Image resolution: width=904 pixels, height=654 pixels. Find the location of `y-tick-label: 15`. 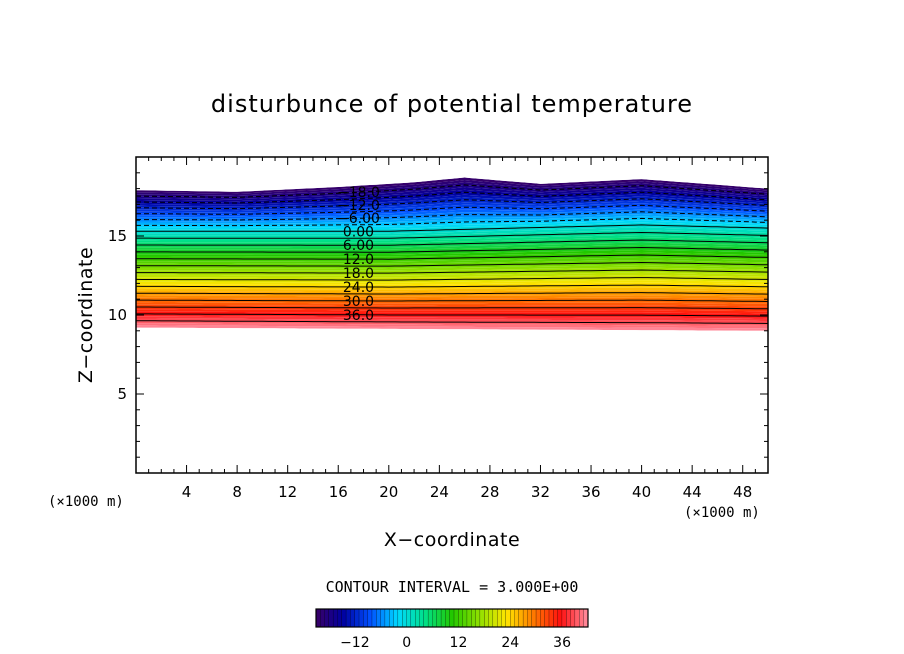

y-tick-label: 15 is located at coordinates (117, 236).